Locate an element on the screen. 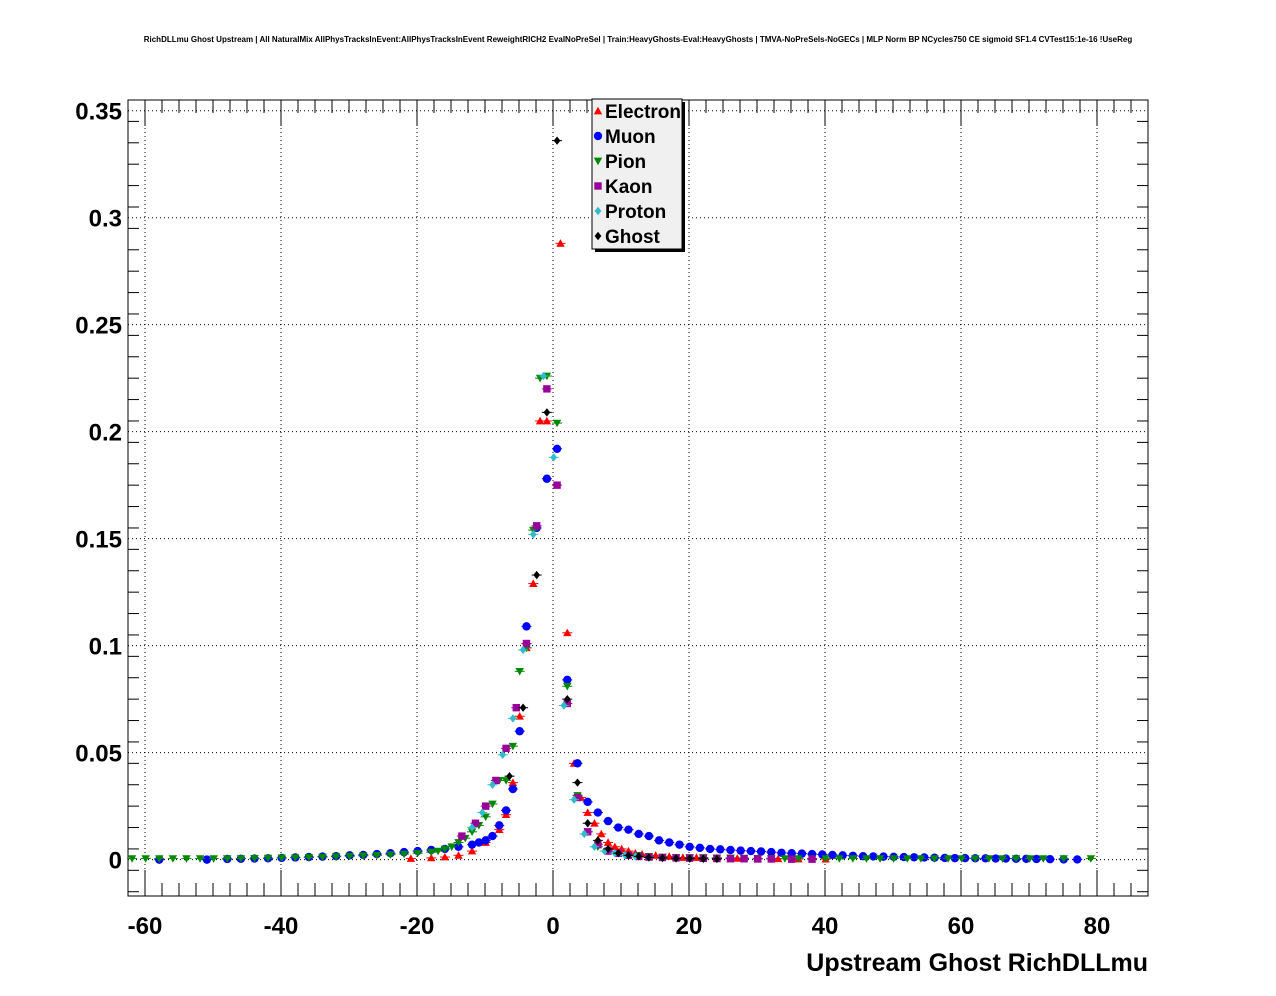  series-ghost is located at coordinates (613, 500).